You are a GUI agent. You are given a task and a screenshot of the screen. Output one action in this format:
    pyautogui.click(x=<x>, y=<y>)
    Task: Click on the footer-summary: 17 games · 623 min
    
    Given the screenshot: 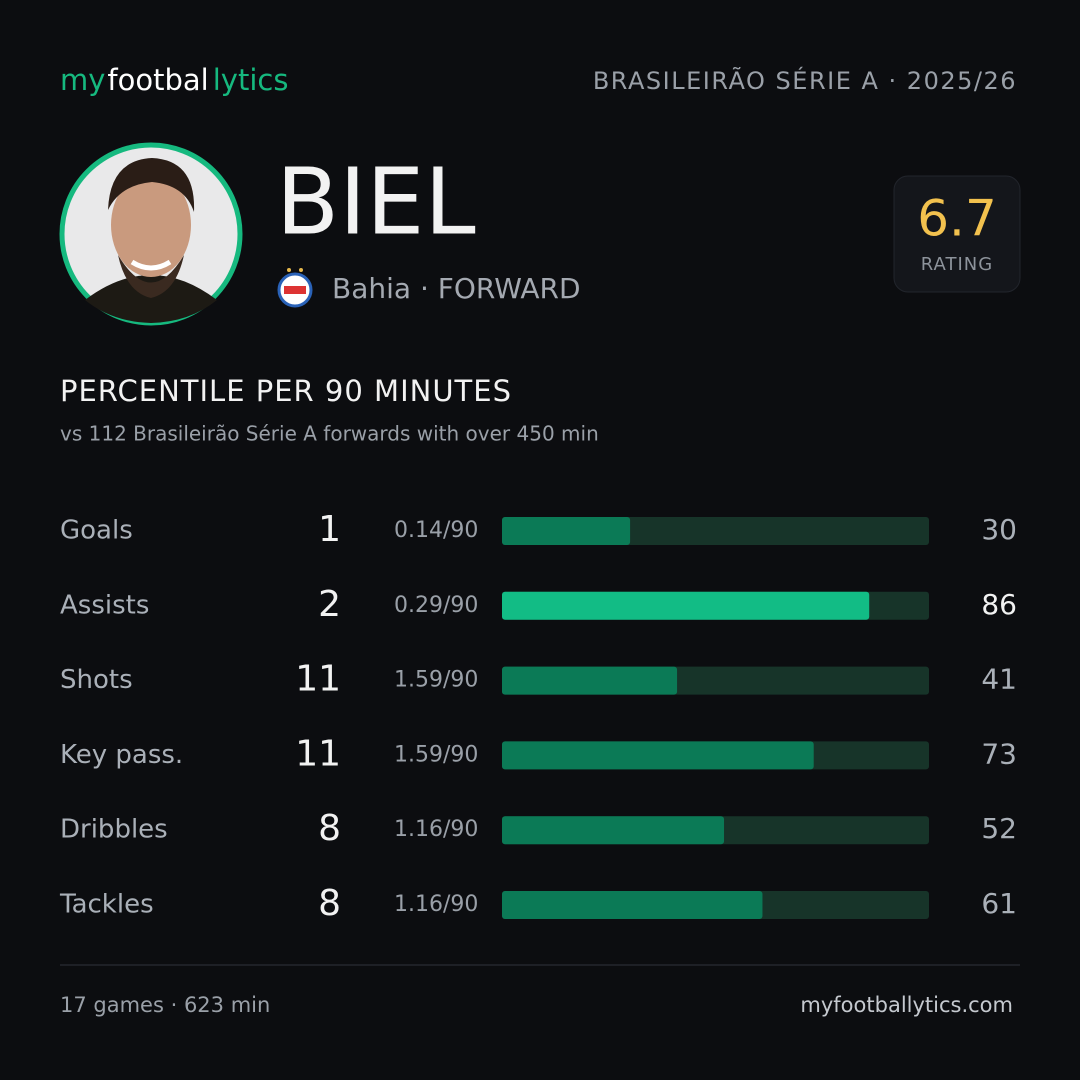 What is the action you would take?
    pyautogui.click(x=165, y=1005)
    